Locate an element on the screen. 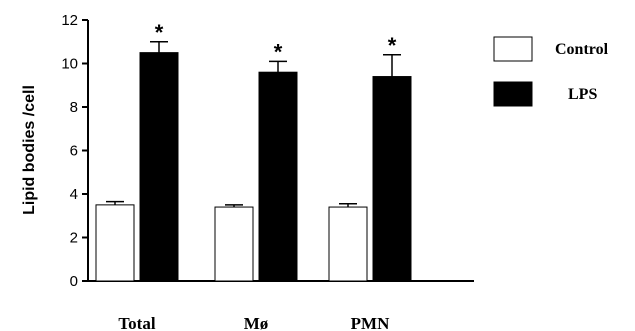  y-tick-label: 2 is located at coordinates (74, 238).